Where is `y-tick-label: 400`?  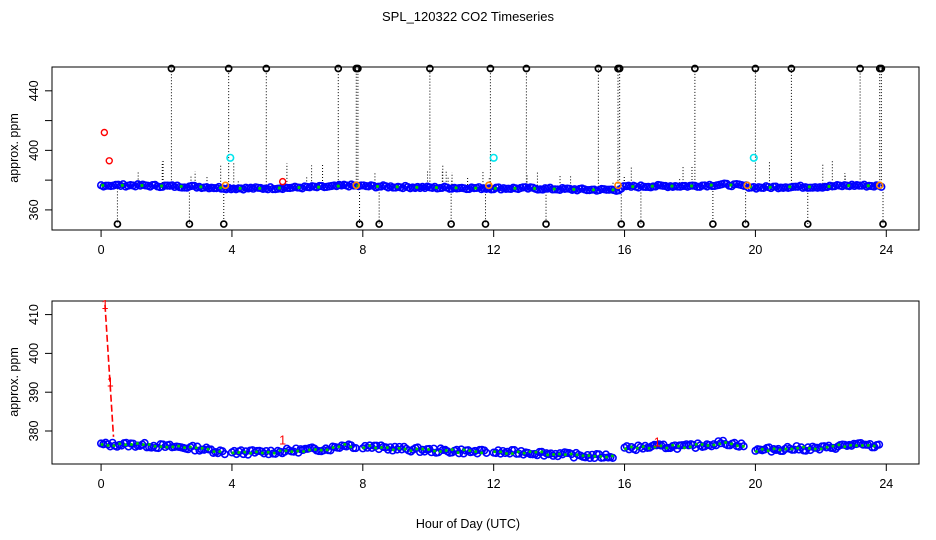
y-tick-label: 400 is located at coordinates (34, 150).